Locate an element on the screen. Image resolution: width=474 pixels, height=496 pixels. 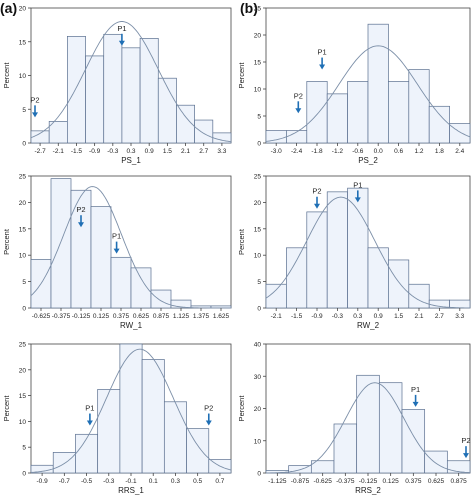
x-tick-label: -1.8 is located at coordinates (317, 151).